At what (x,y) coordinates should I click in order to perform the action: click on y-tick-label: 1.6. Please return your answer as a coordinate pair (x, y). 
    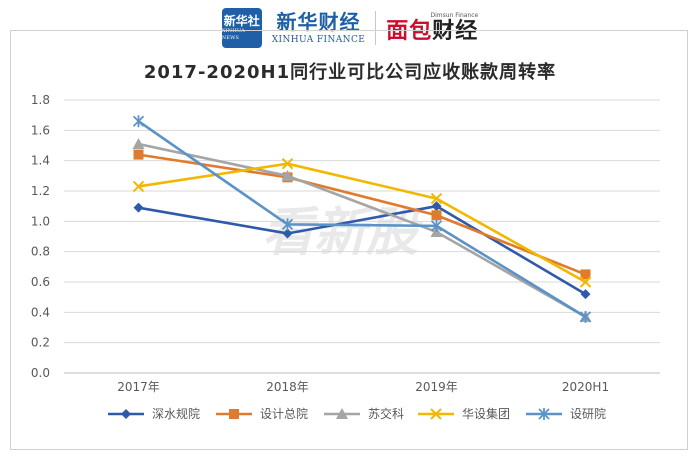
    Looking at the image, I should click on (40, 130).